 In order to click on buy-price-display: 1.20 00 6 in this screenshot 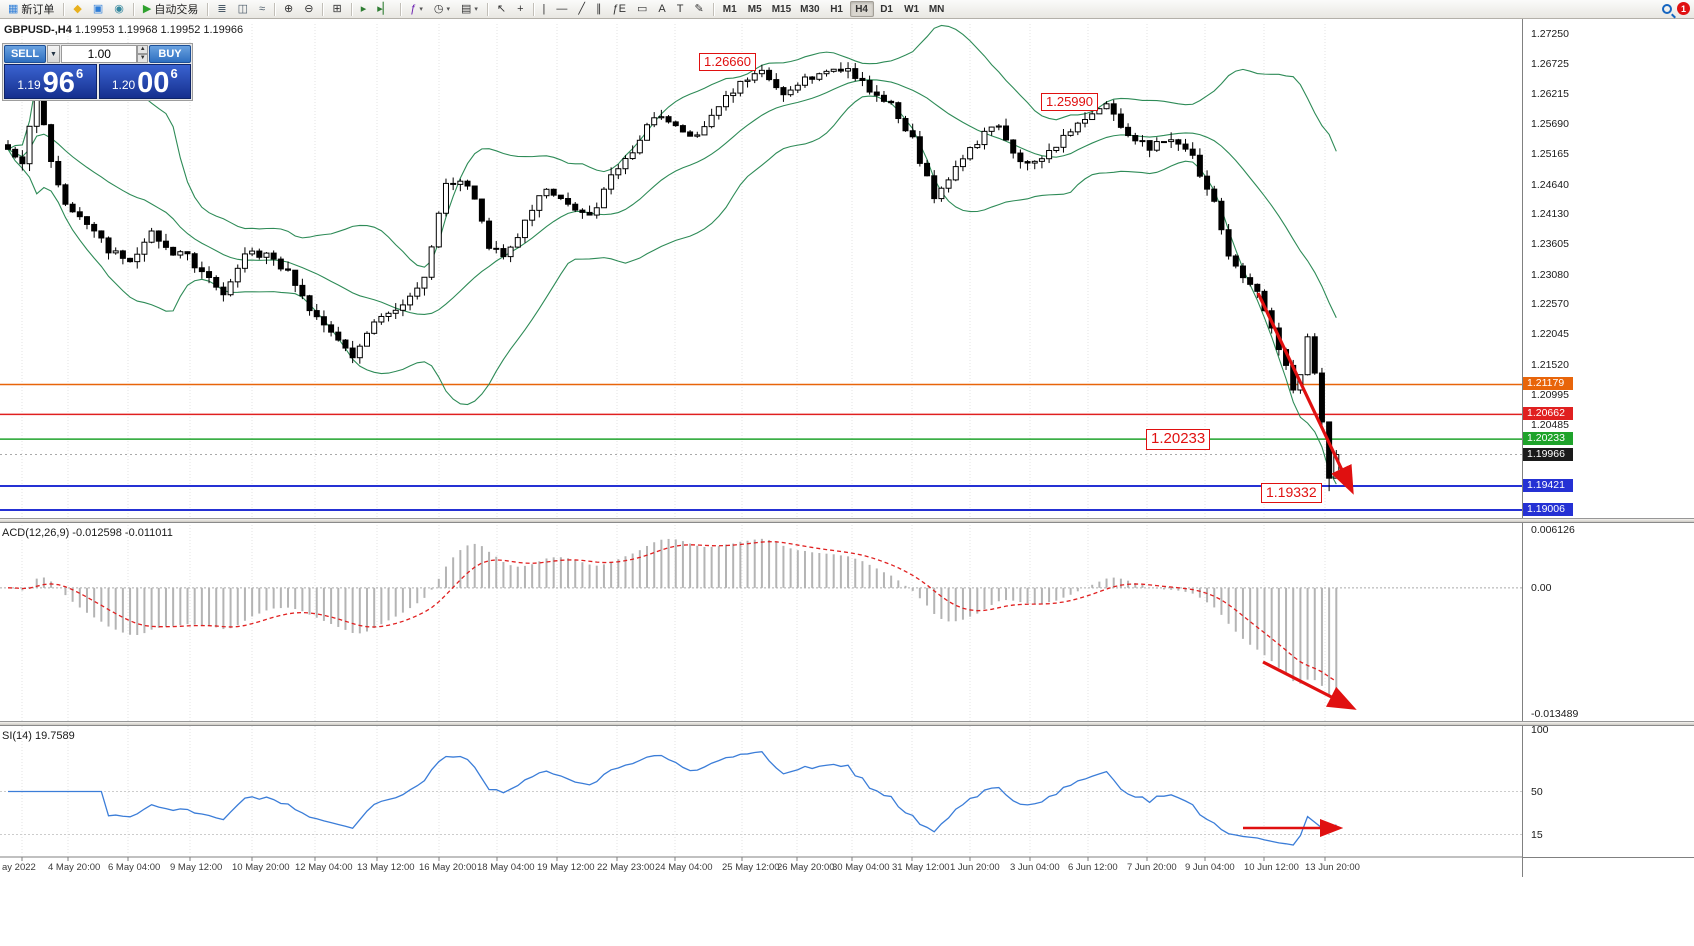, I will do `click(144, 81)`.